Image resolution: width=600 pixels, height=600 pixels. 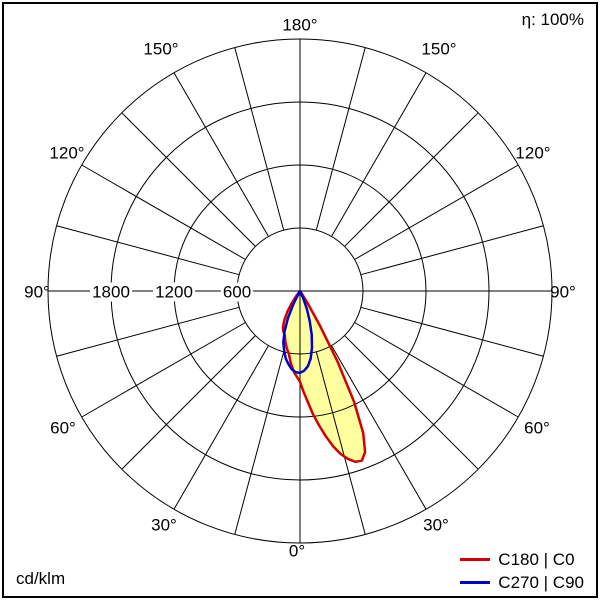 What do you see at coordinates (237, 292) in the screenshot?
I see `radial-scale-label-600: 600` at bounding box center [237, 292].